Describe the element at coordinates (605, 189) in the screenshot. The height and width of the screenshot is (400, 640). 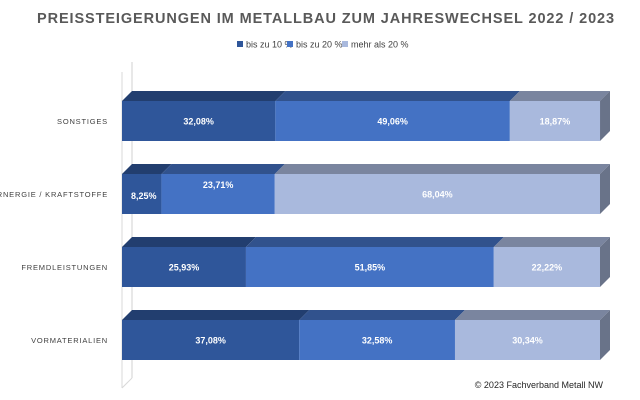
I see `bar-side-ernergie-kraftstoffe` at that location.